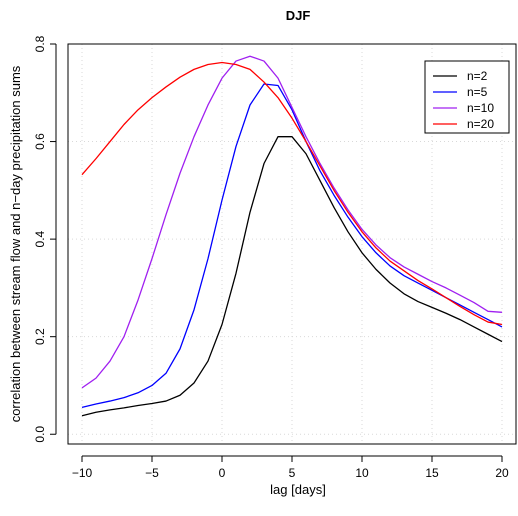 The image size is (518, 516). Describe the element at coordinates (432, 473) in the screenshot. I see `x-tick-label: 15` at that location.